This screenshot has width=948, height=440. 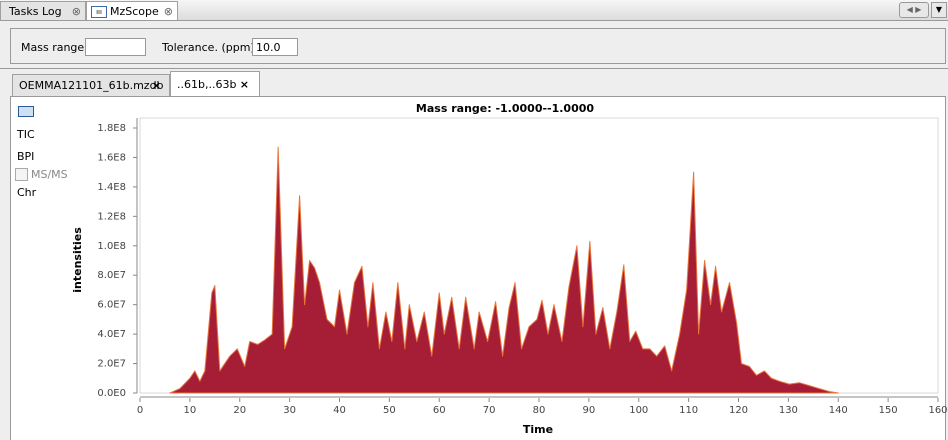 What do you see at coordinates (939, 10) in the screenshot?
I see `menu-button: ▼` at bounding box center [939, 10].